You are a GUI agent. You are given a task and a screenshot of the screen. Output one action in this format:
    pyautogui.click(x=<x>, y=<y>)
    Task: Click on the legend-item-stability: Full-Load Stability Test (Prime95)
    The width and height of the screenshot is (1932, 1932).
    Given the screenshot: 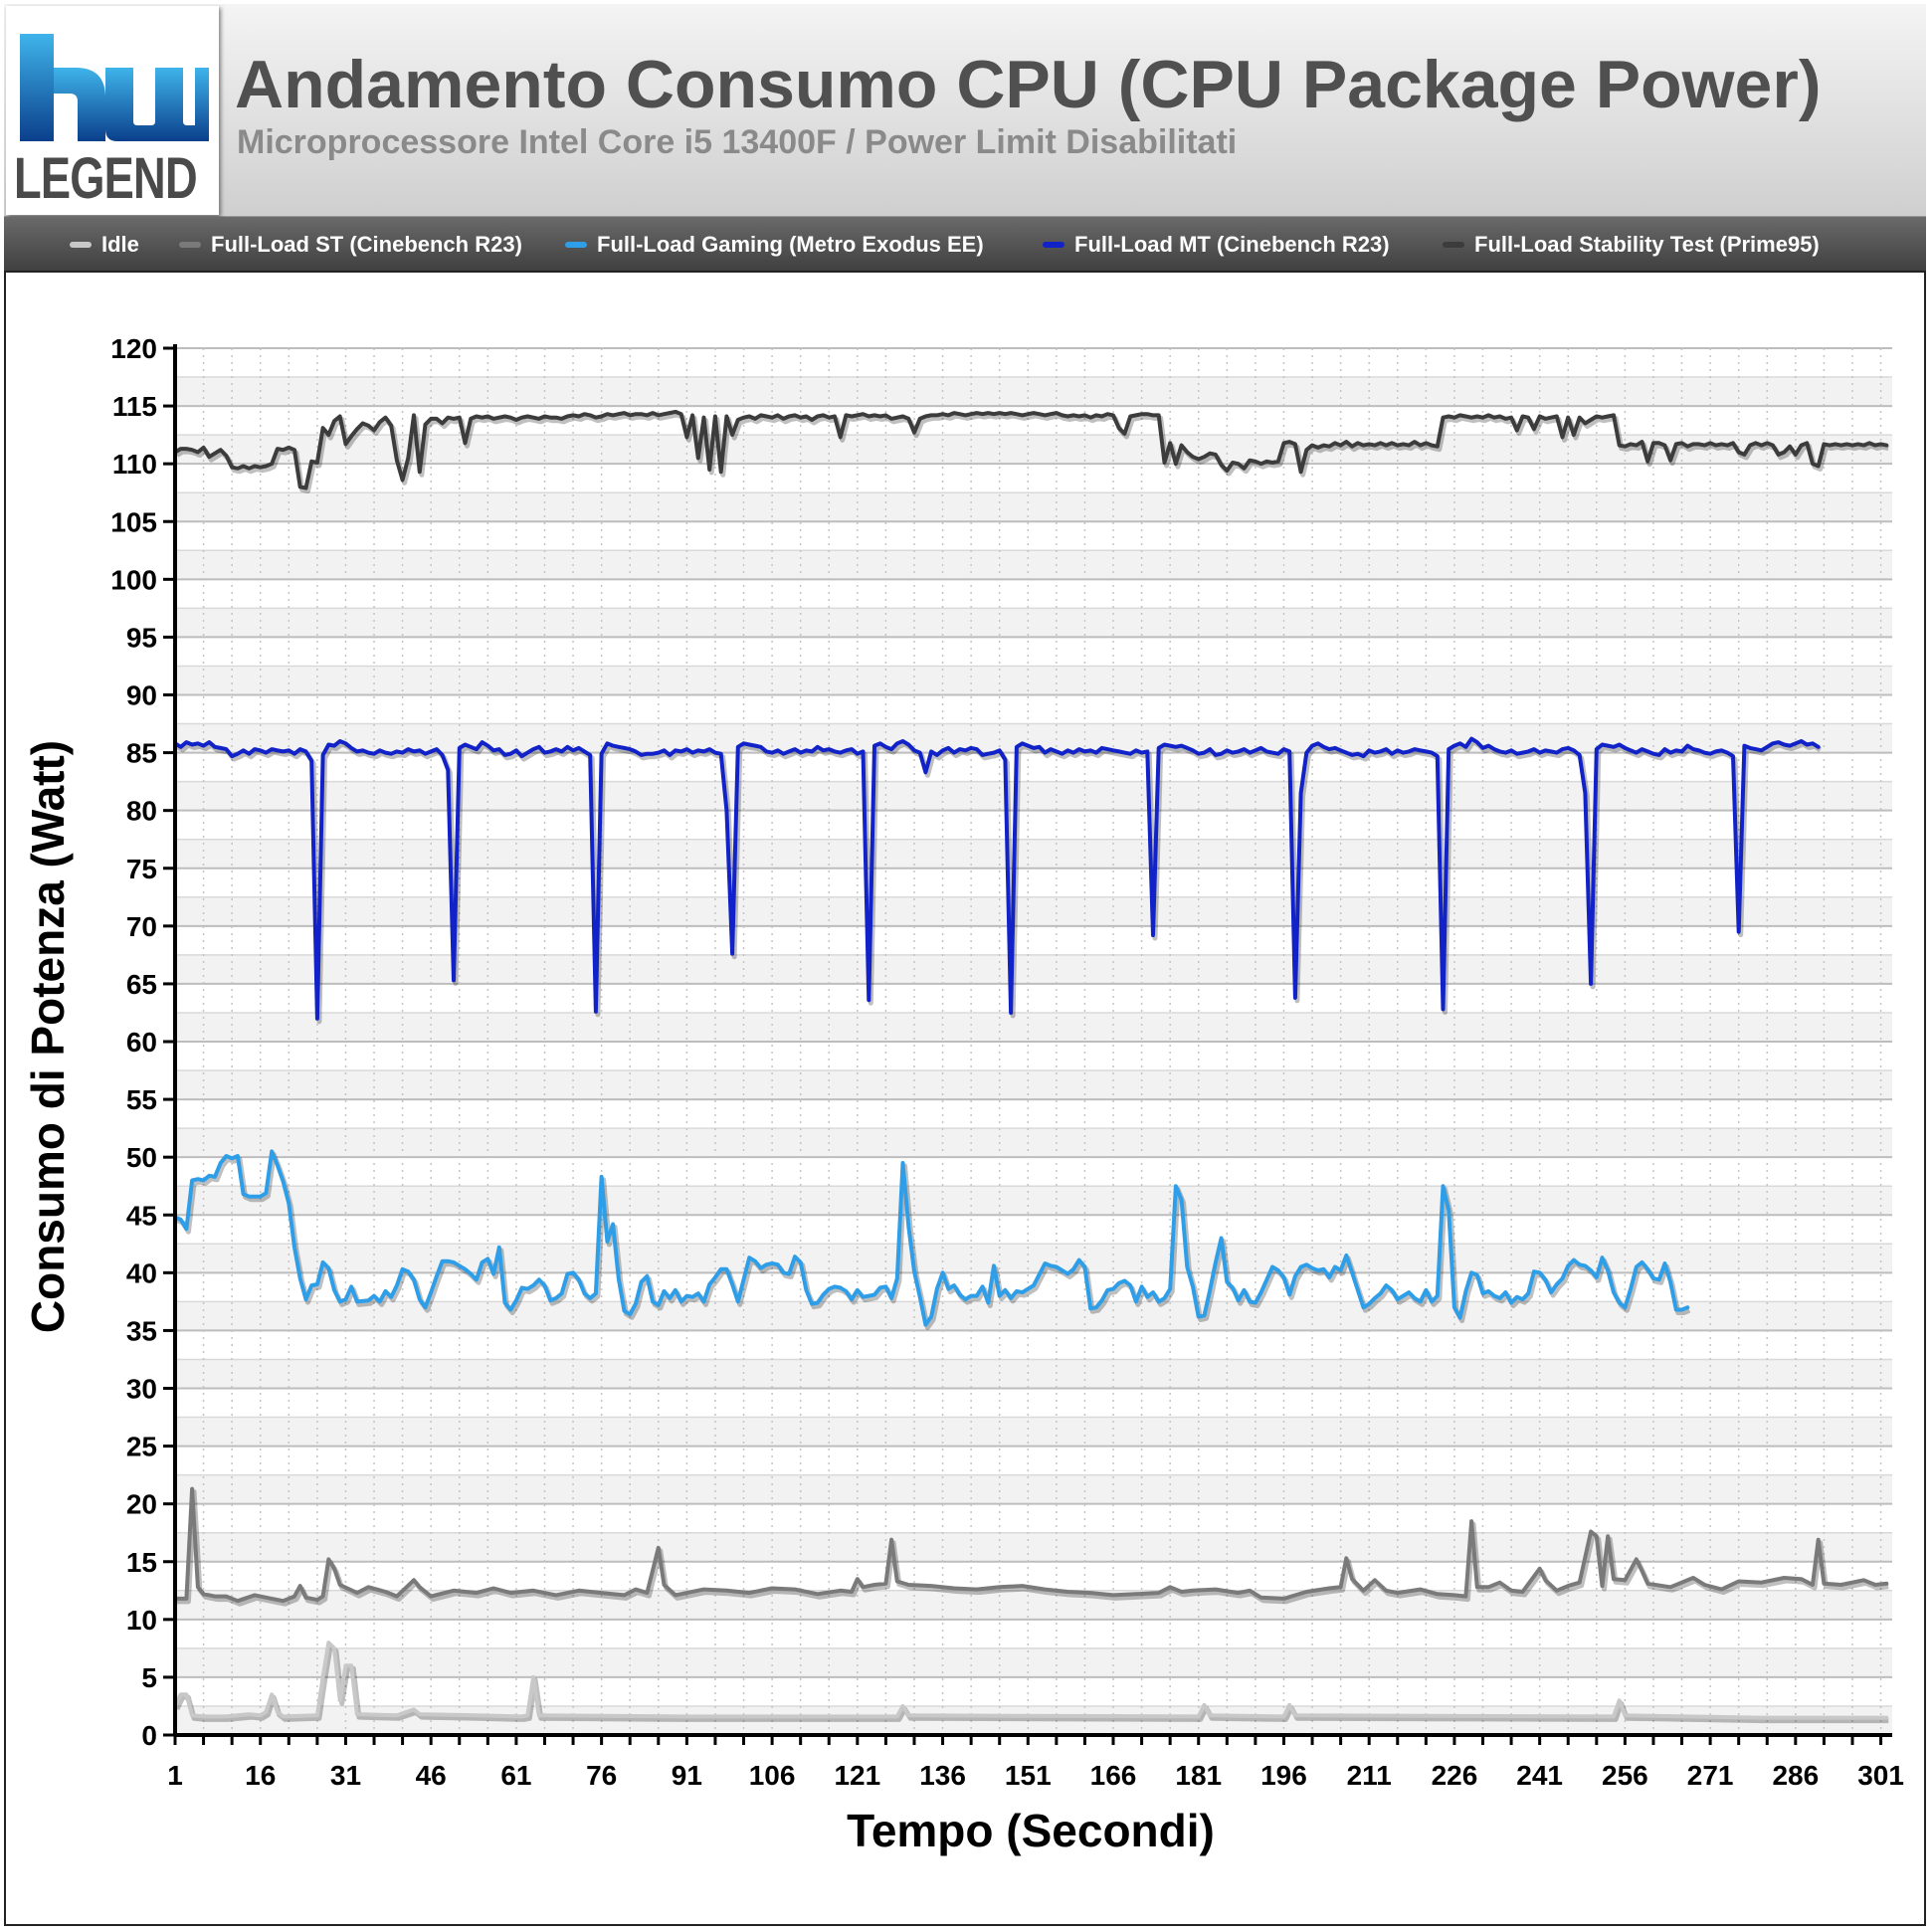 What is the action you would take?
    pyautogui.click(x=1631, y=245)
    